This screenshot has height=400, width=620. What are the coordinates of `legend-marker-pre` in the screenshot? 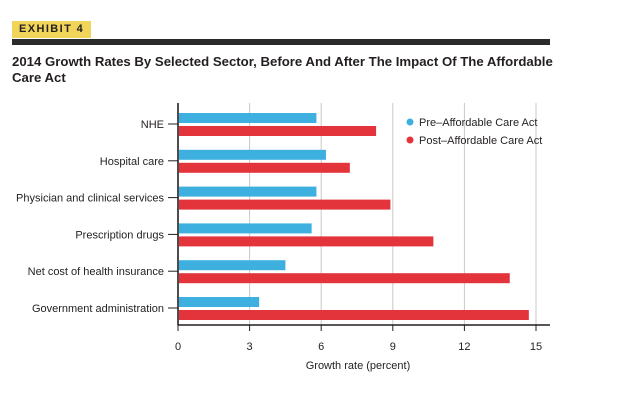 It's located at (410, 122).